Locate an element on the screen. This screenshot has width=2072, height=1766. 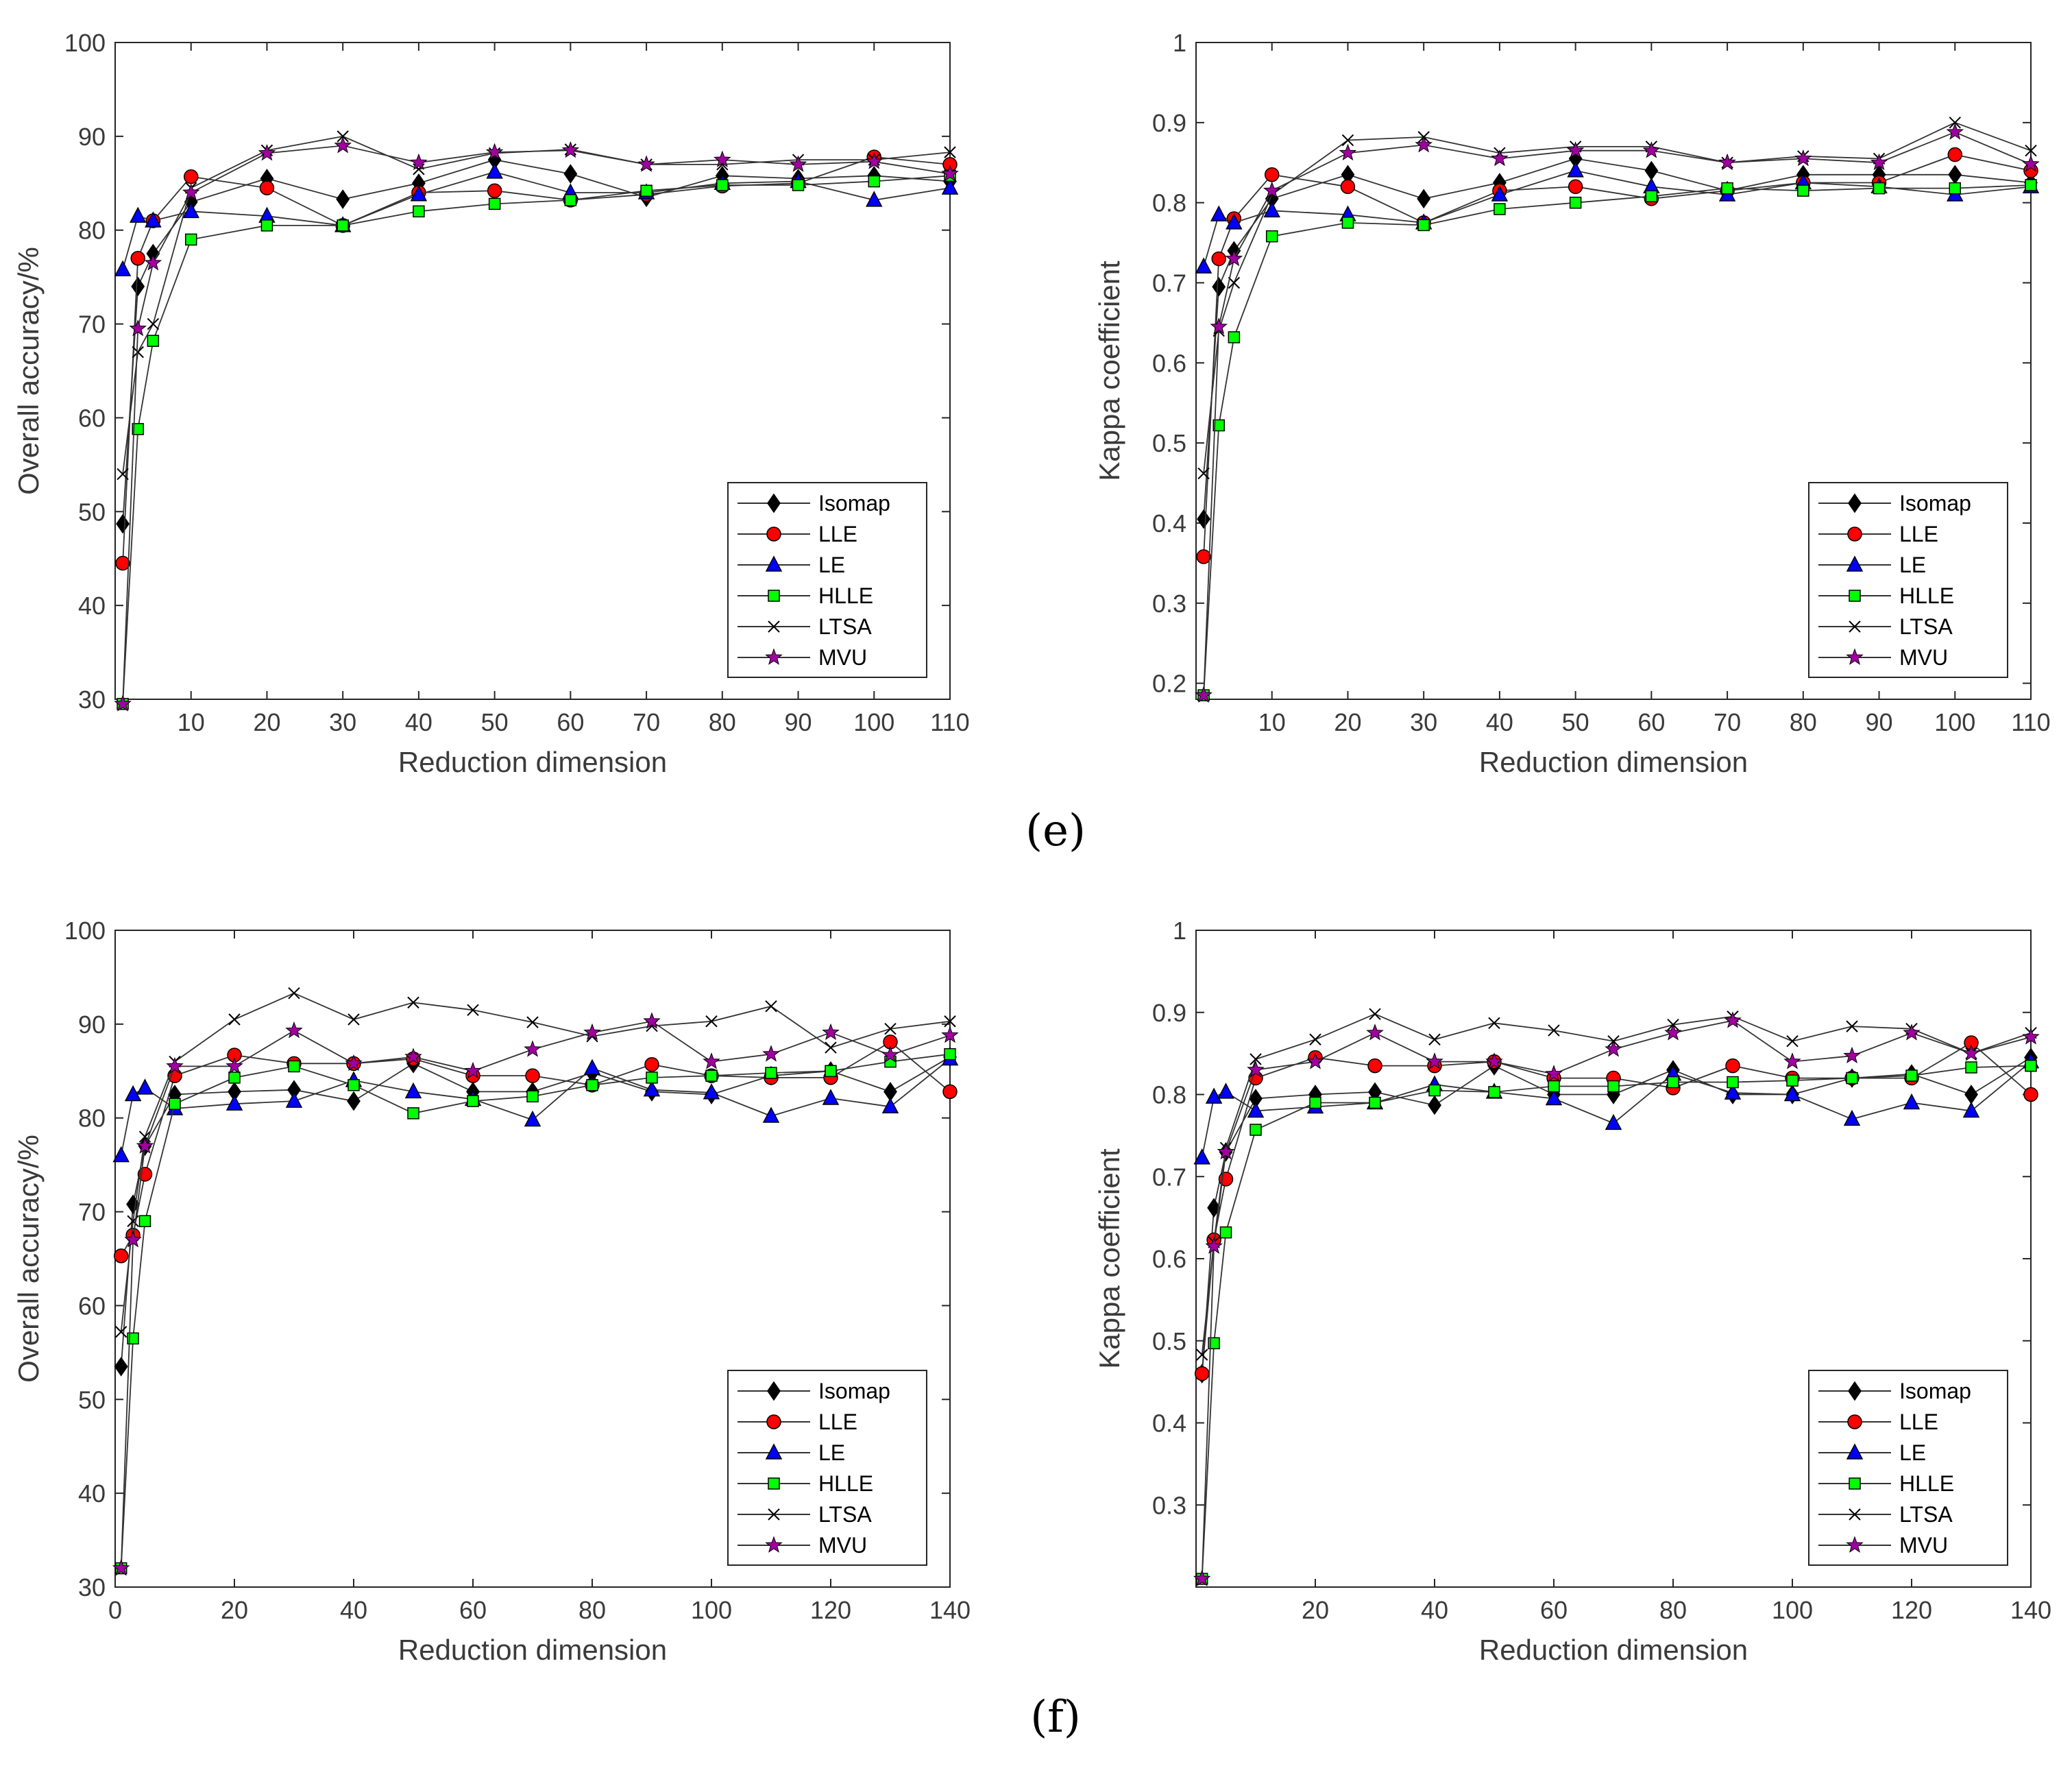
y-tick-label: 1 is located at coordinates (1180, 43).